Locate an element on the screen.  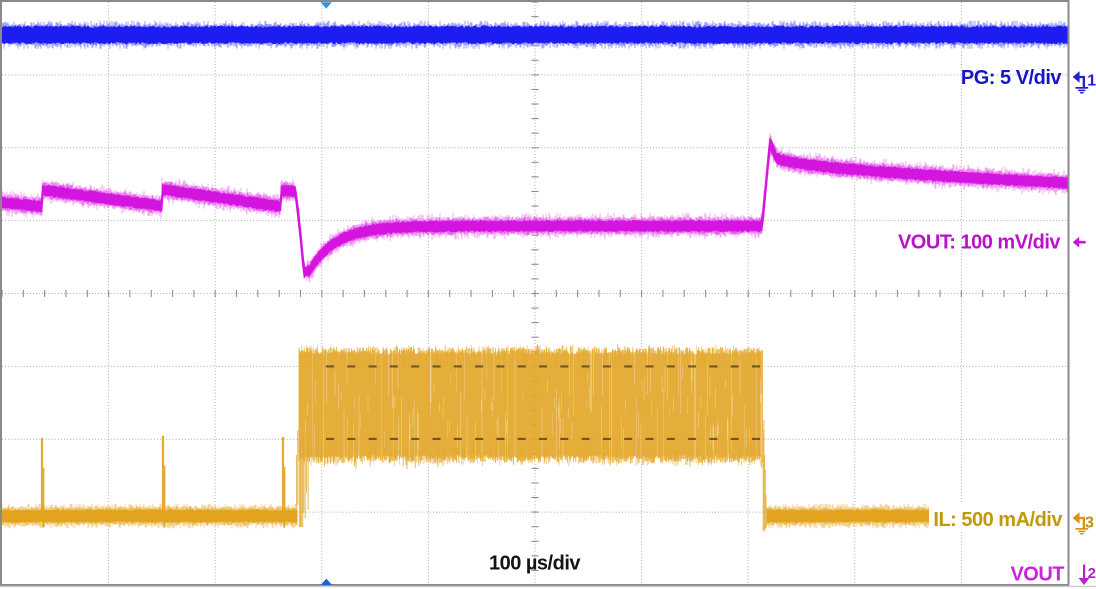
svg-text: VOUT is located at coordinates (1037, 575).